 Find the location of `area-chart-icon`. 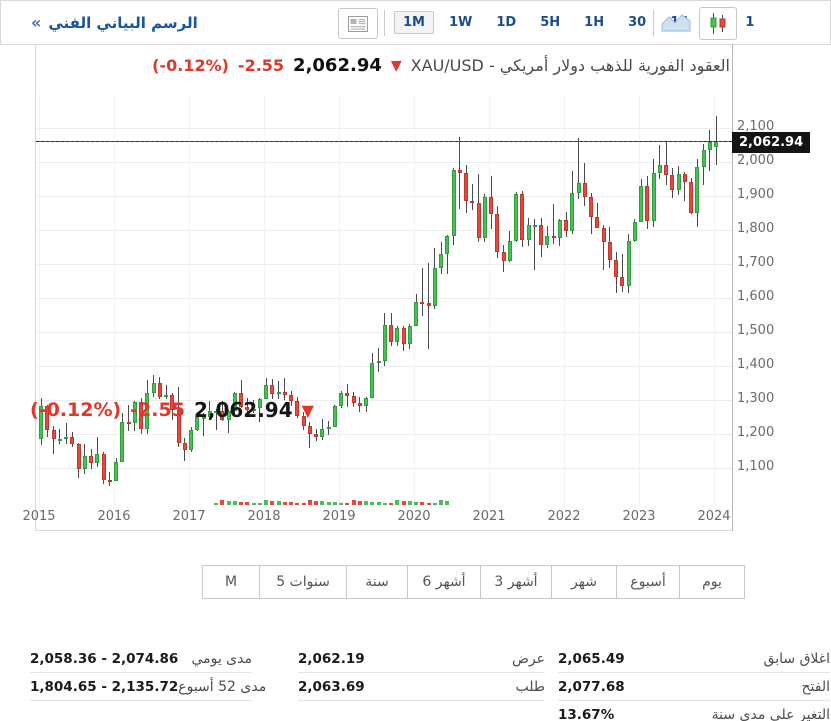

area-chart-icon is located at coordinates (676, 23).